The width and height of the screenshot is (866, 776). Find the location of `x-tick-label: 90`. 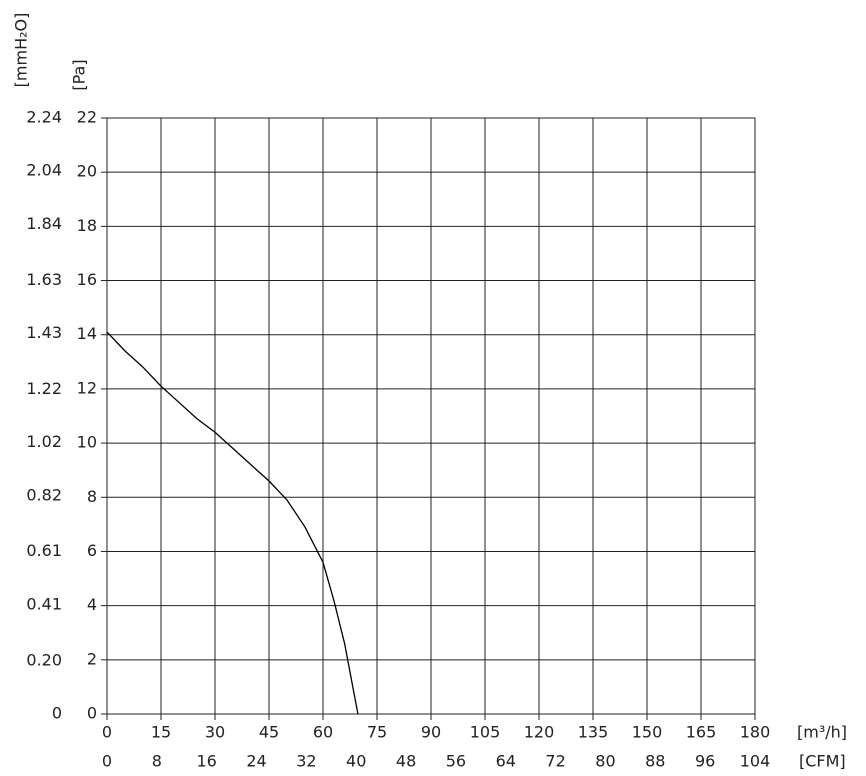

x-tick-label: 90 is located at coordinates (431, 732).